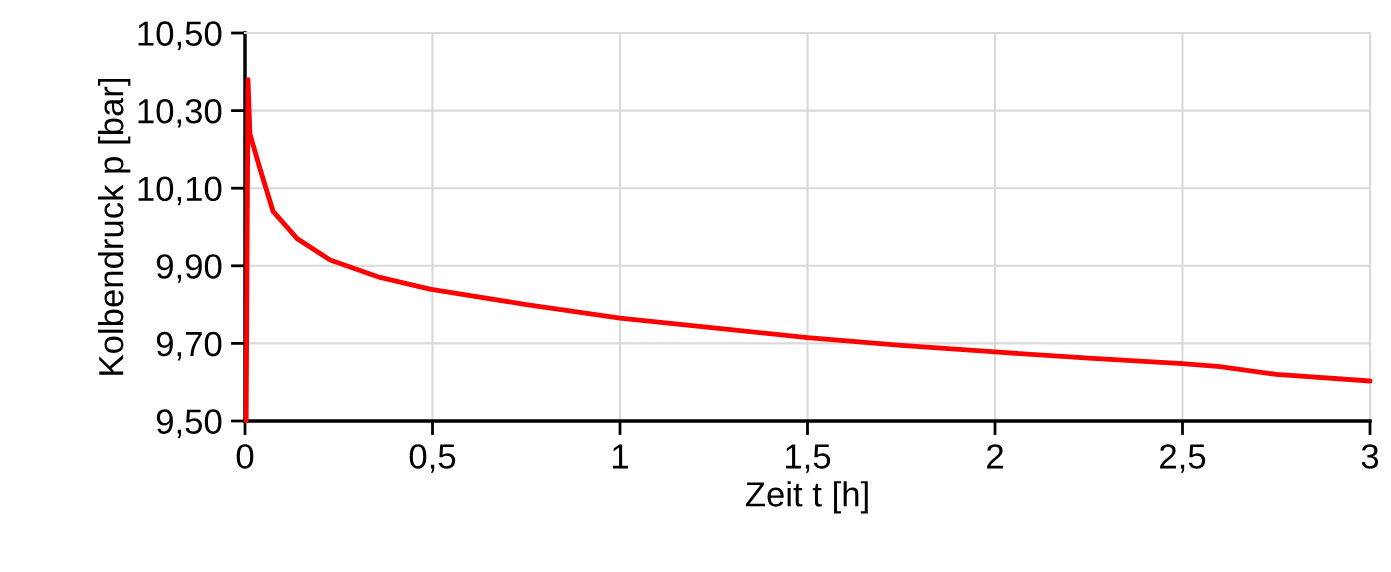  Describe the element at coordinates (180, 191) in the screenshot. I see `y-tick-label: 10,10` at that location.